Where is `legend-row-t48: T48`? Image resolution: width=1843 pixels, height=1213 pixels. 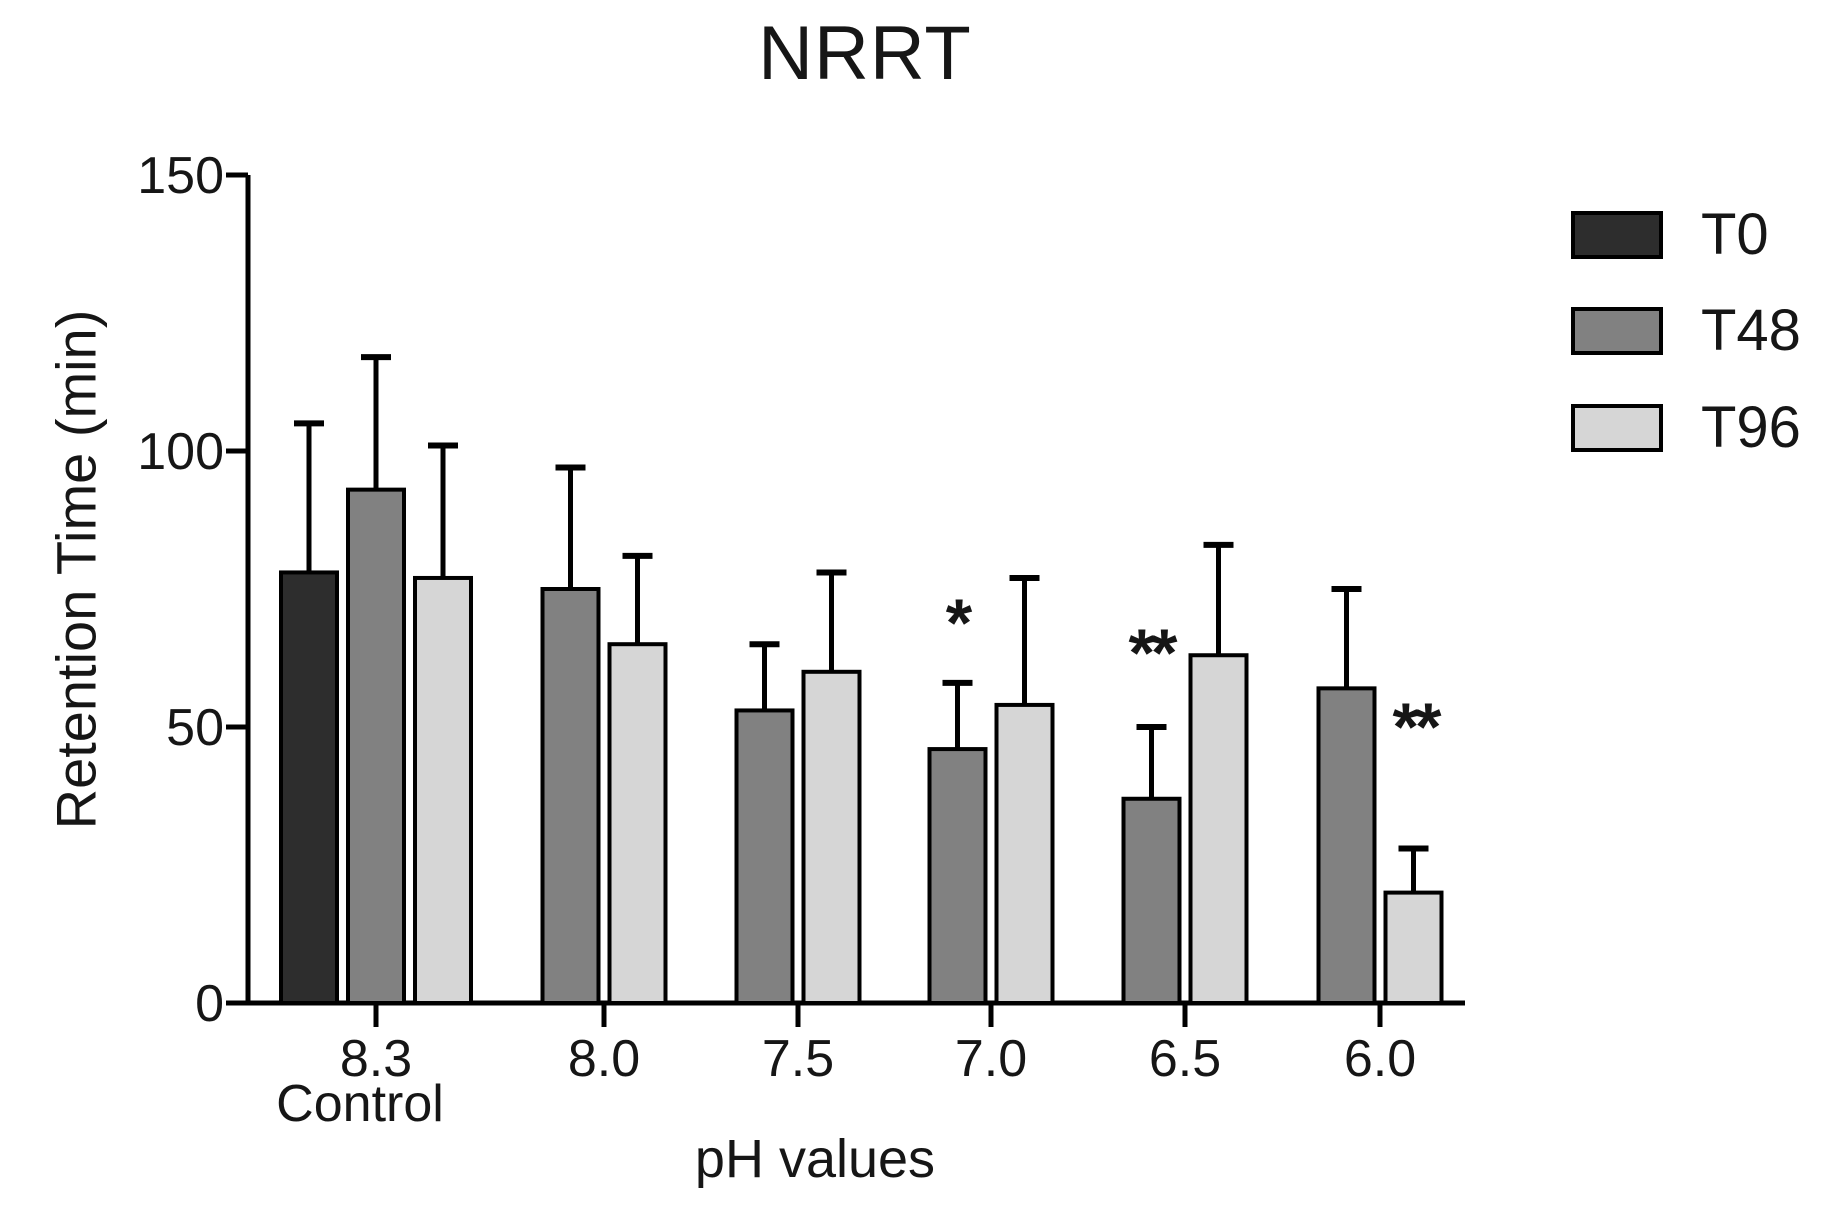
legend-row-t48: T48 is located at coordinates (1686, 331).